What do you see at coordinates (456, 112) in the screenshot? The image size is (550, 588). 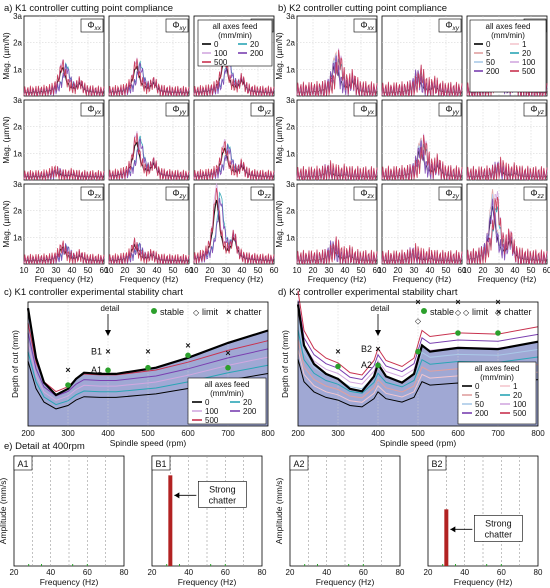 I see `phi-subscript: yy` at bounding box center [456, 112].